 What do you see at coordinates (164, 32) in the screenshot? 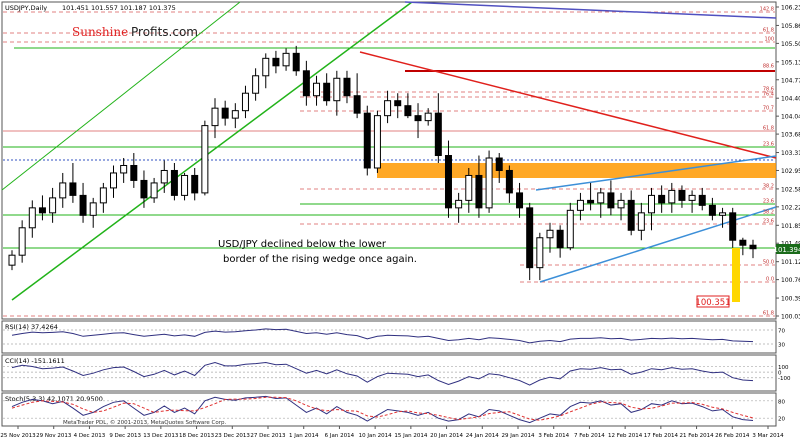
I see `brand-logo-profits: Profits.com` at bounding box center [164, 32].